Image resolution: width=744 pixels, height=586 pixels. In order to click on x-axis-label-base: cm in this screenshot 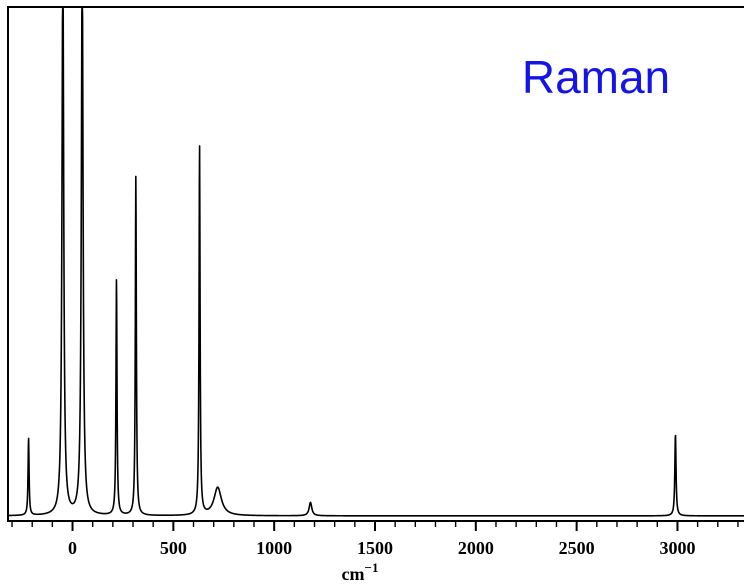, I will do `click(353, 574)`.